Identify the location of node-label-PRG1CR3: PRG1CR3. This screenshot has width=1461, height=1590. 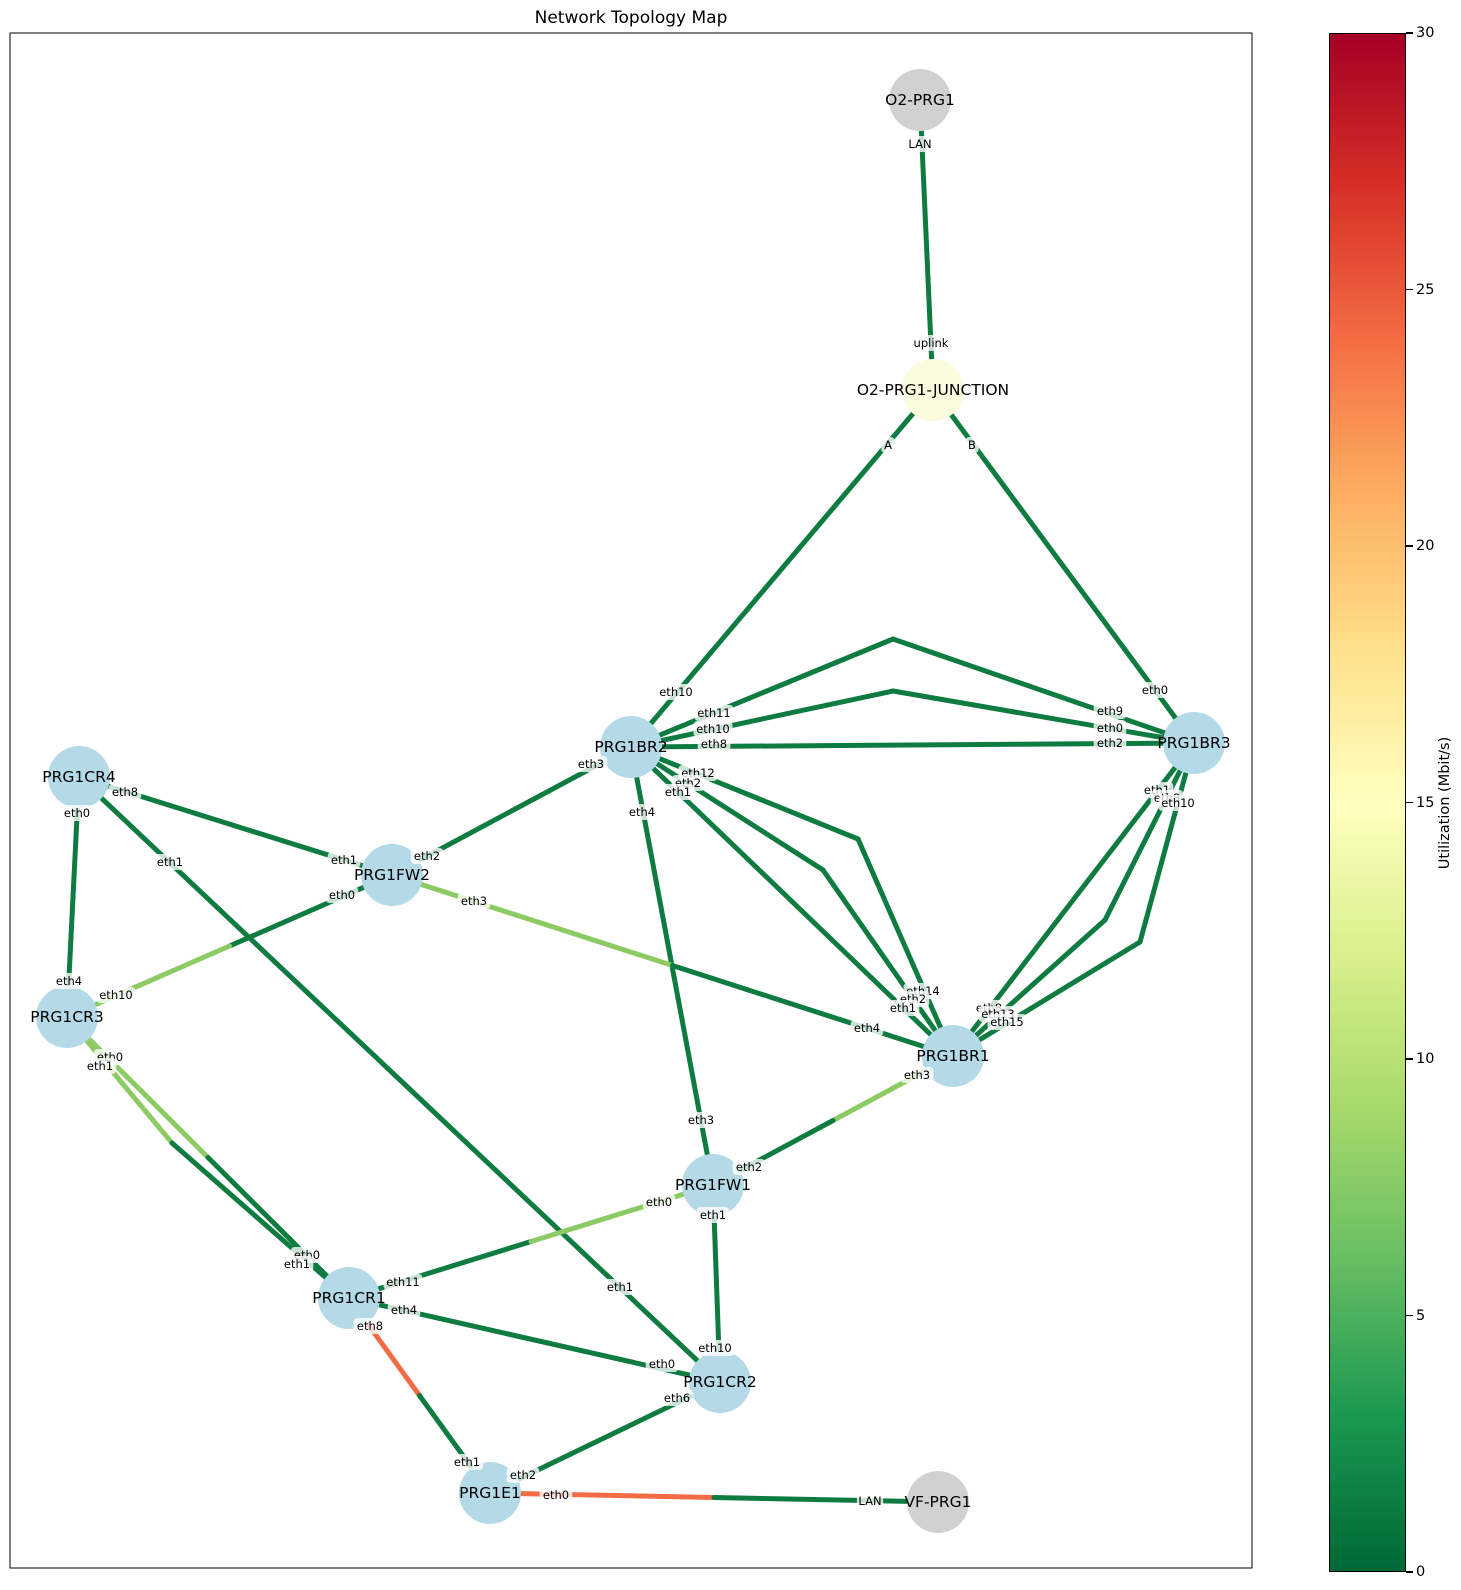
(66, 1017).